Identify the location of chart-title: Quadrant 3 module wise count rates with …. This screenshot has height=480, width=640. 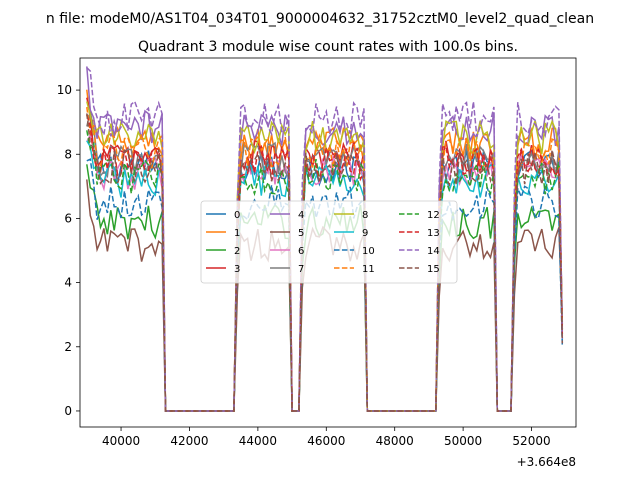
(328, 47).